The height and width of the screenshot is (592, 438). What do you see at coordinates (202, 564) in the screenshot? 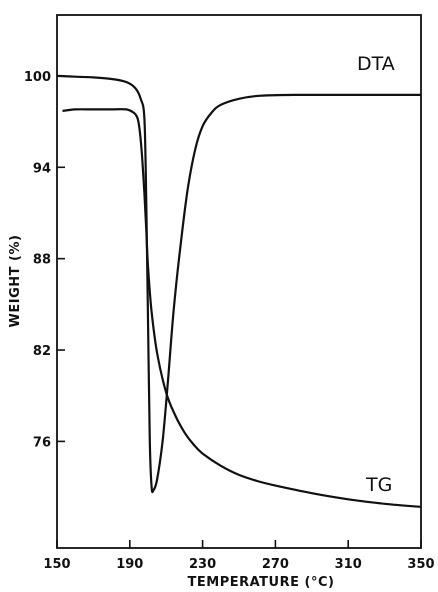
I see `x-tick-label: 230` at bounding box center [202, 564].